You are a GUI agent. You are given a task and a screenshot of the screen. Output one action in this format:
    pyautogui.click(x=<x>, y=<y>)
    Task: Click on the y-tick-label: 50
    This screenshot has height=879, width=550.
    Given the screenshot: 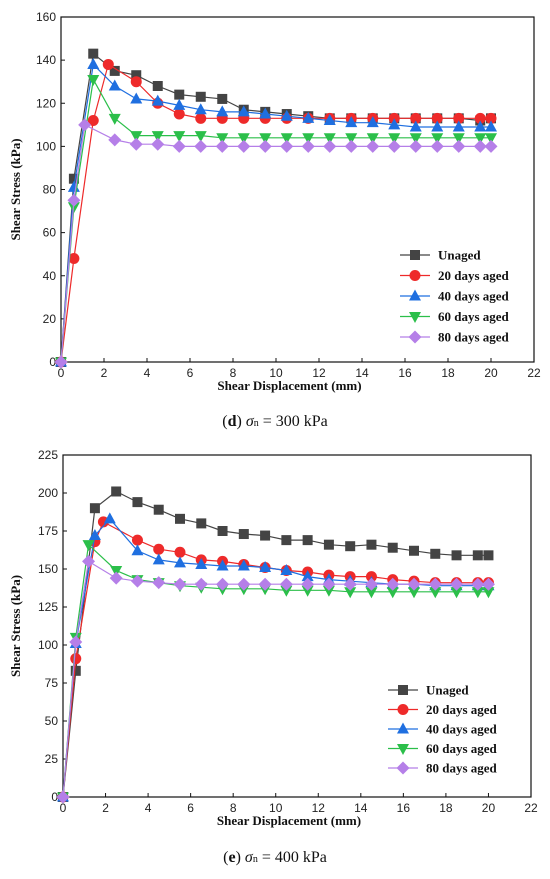 What is the action you would take?
    pyautogui.click(x=52, y=721)
    